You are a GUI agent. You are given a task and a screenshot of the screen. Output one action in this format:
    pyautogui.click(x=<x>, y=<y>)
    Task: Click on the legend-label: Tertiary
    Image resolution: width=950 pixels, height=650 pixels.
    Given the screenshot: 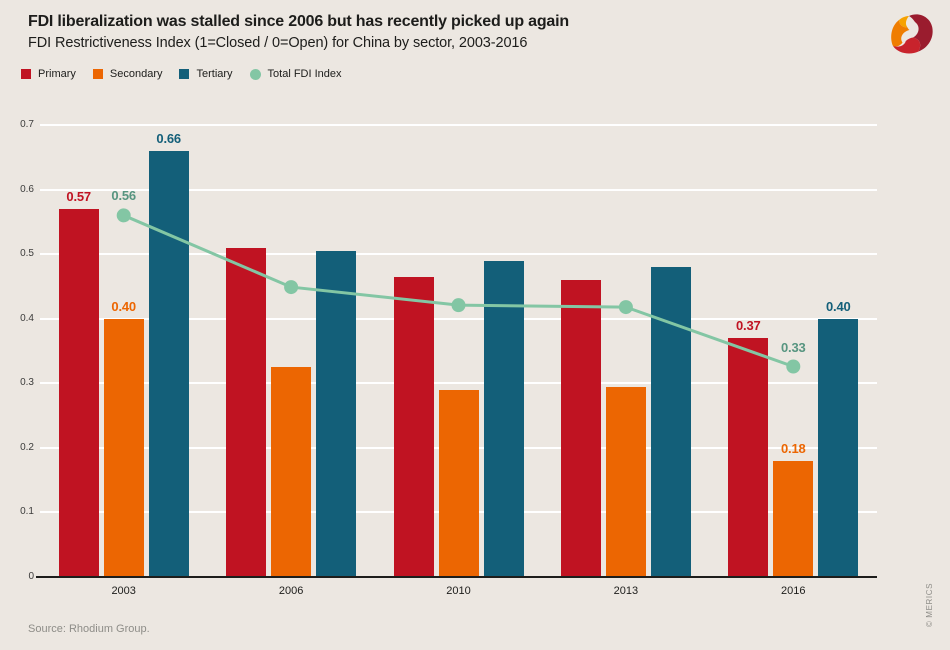 What is the action you would take?
    pyautogui.click(x=214, y=74)
    